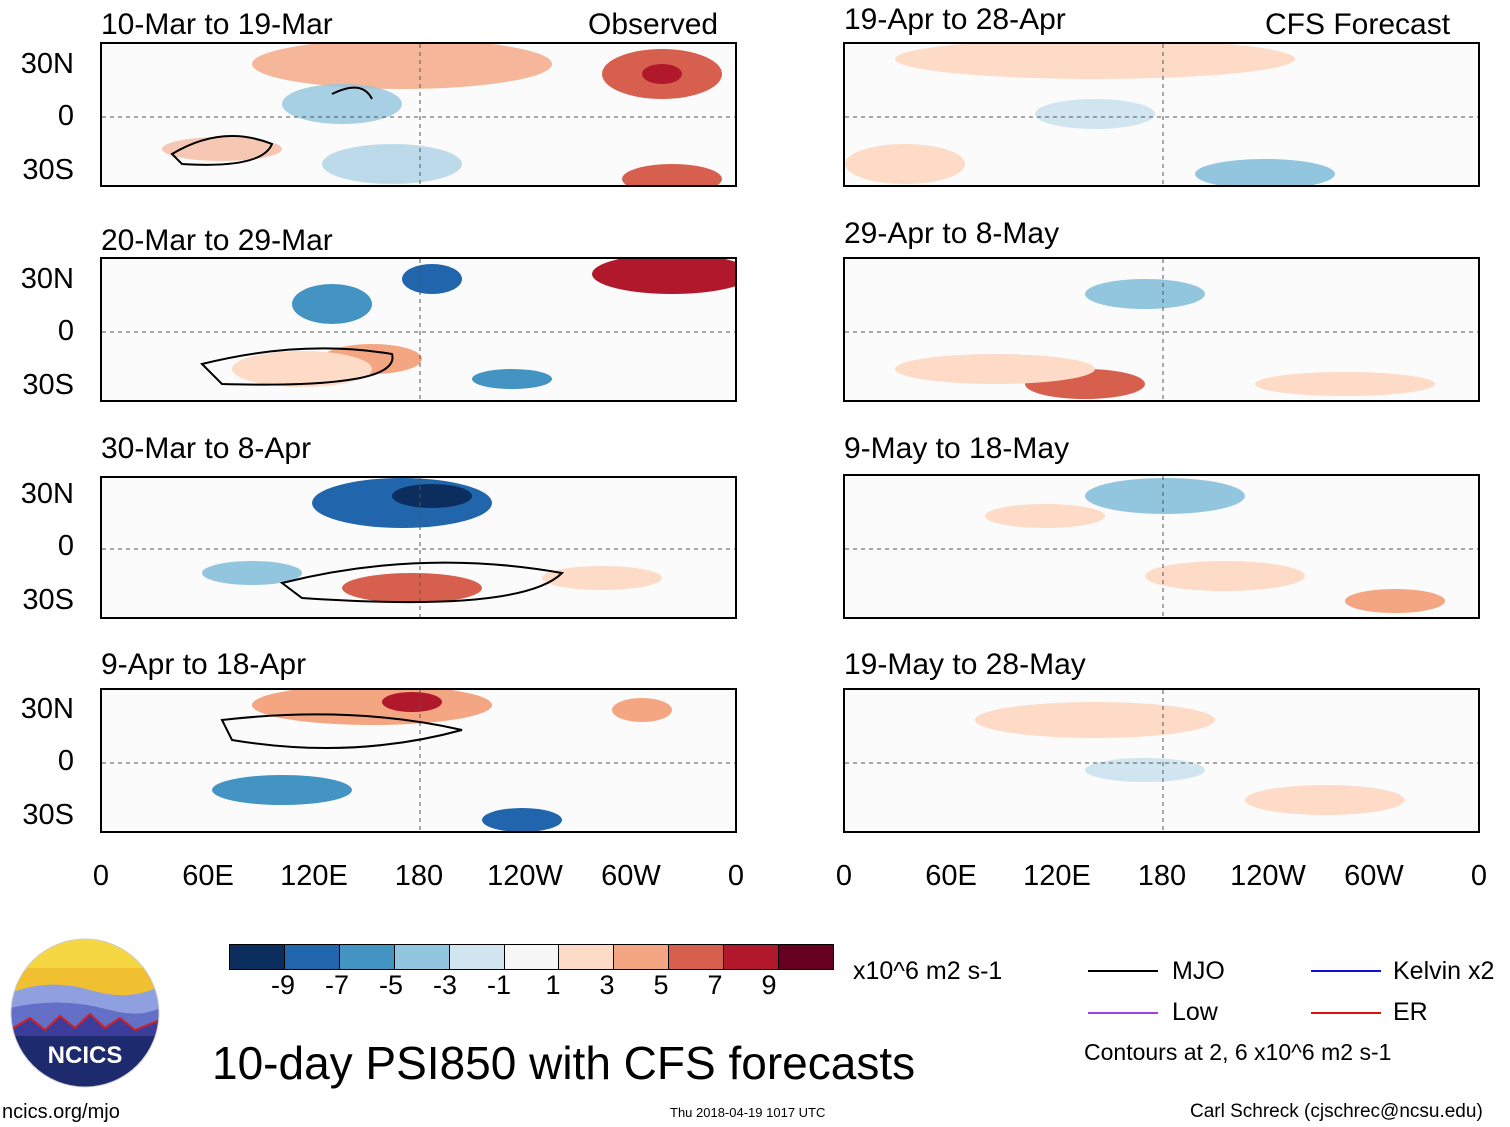  What do you see at coordinates (553, 985) in the screenshot?
I see `colorbar-label: 1` at bounding box center [553, 985].